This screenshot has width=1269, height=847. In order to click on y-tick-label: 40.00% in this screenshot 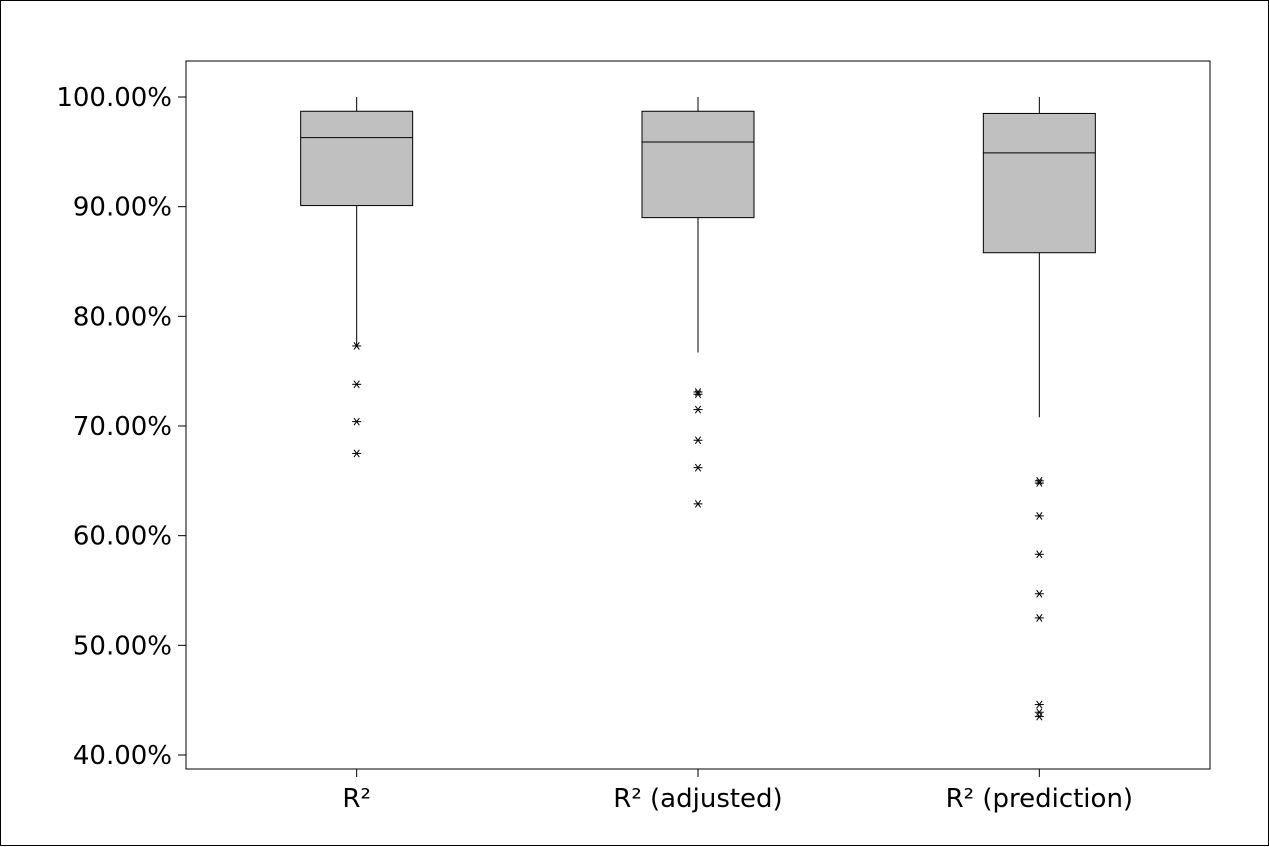, I will do `click(122, 756)`.